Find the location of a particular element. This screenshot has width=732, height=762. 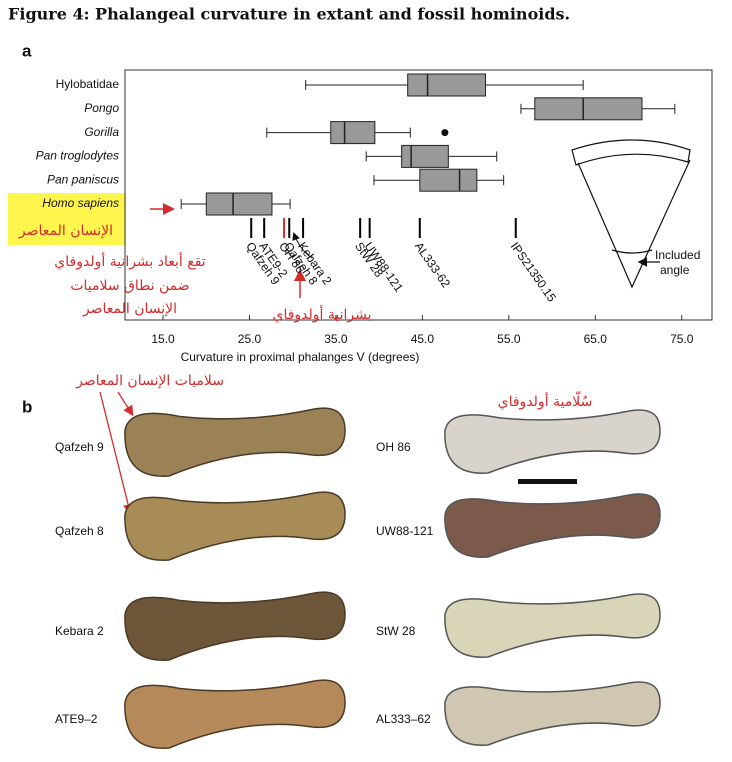

diagram-label: Included is located at coordinates (677, 255).